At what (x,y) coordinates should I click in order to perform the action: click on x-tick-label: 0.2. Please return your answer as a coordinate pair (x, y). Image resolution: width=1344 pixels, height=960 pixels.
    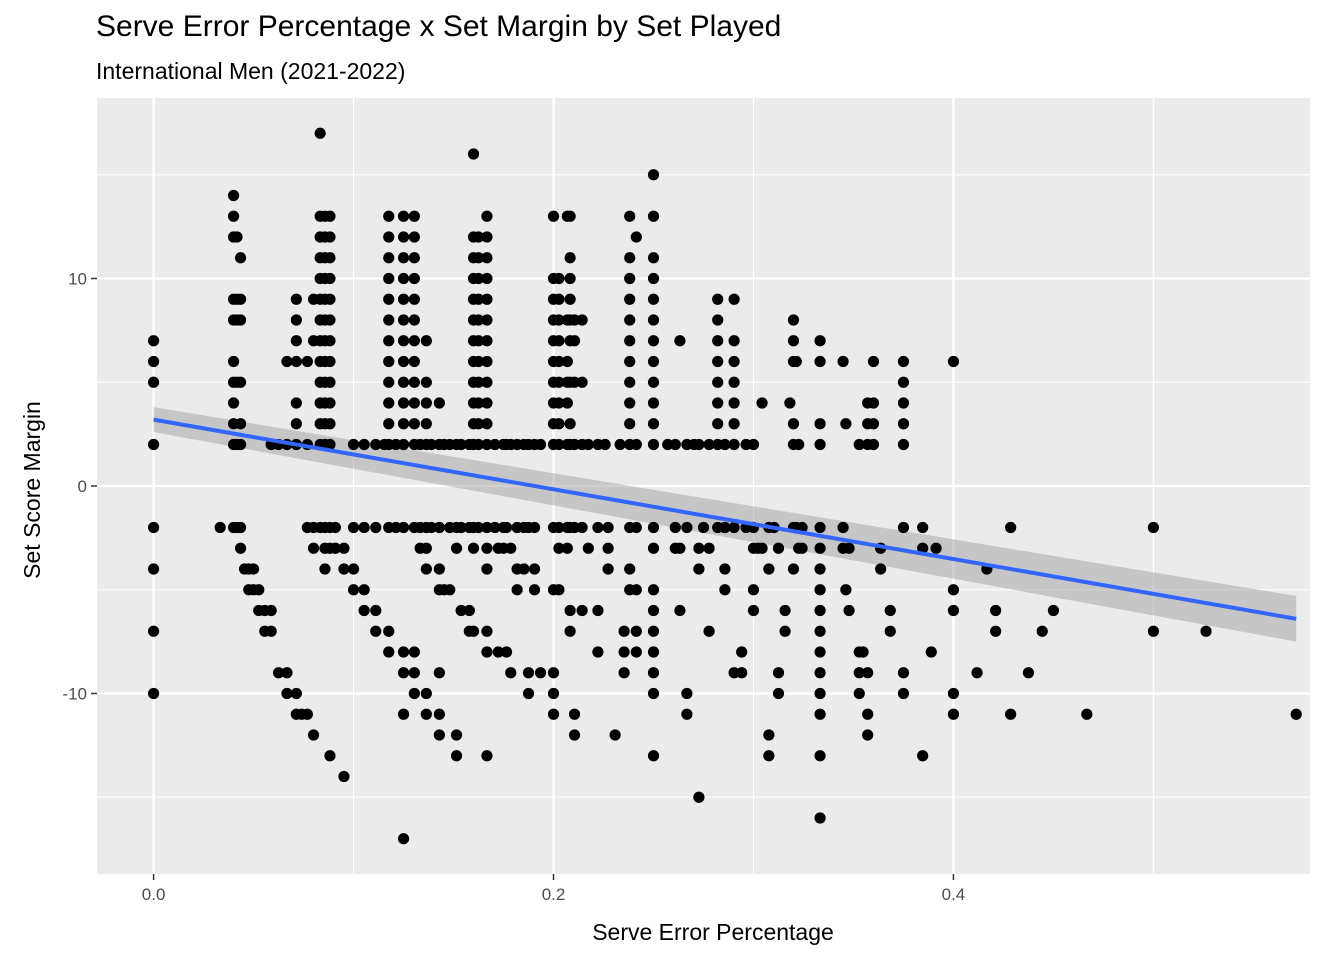
    Looking at the image, I should click on (554, 894).